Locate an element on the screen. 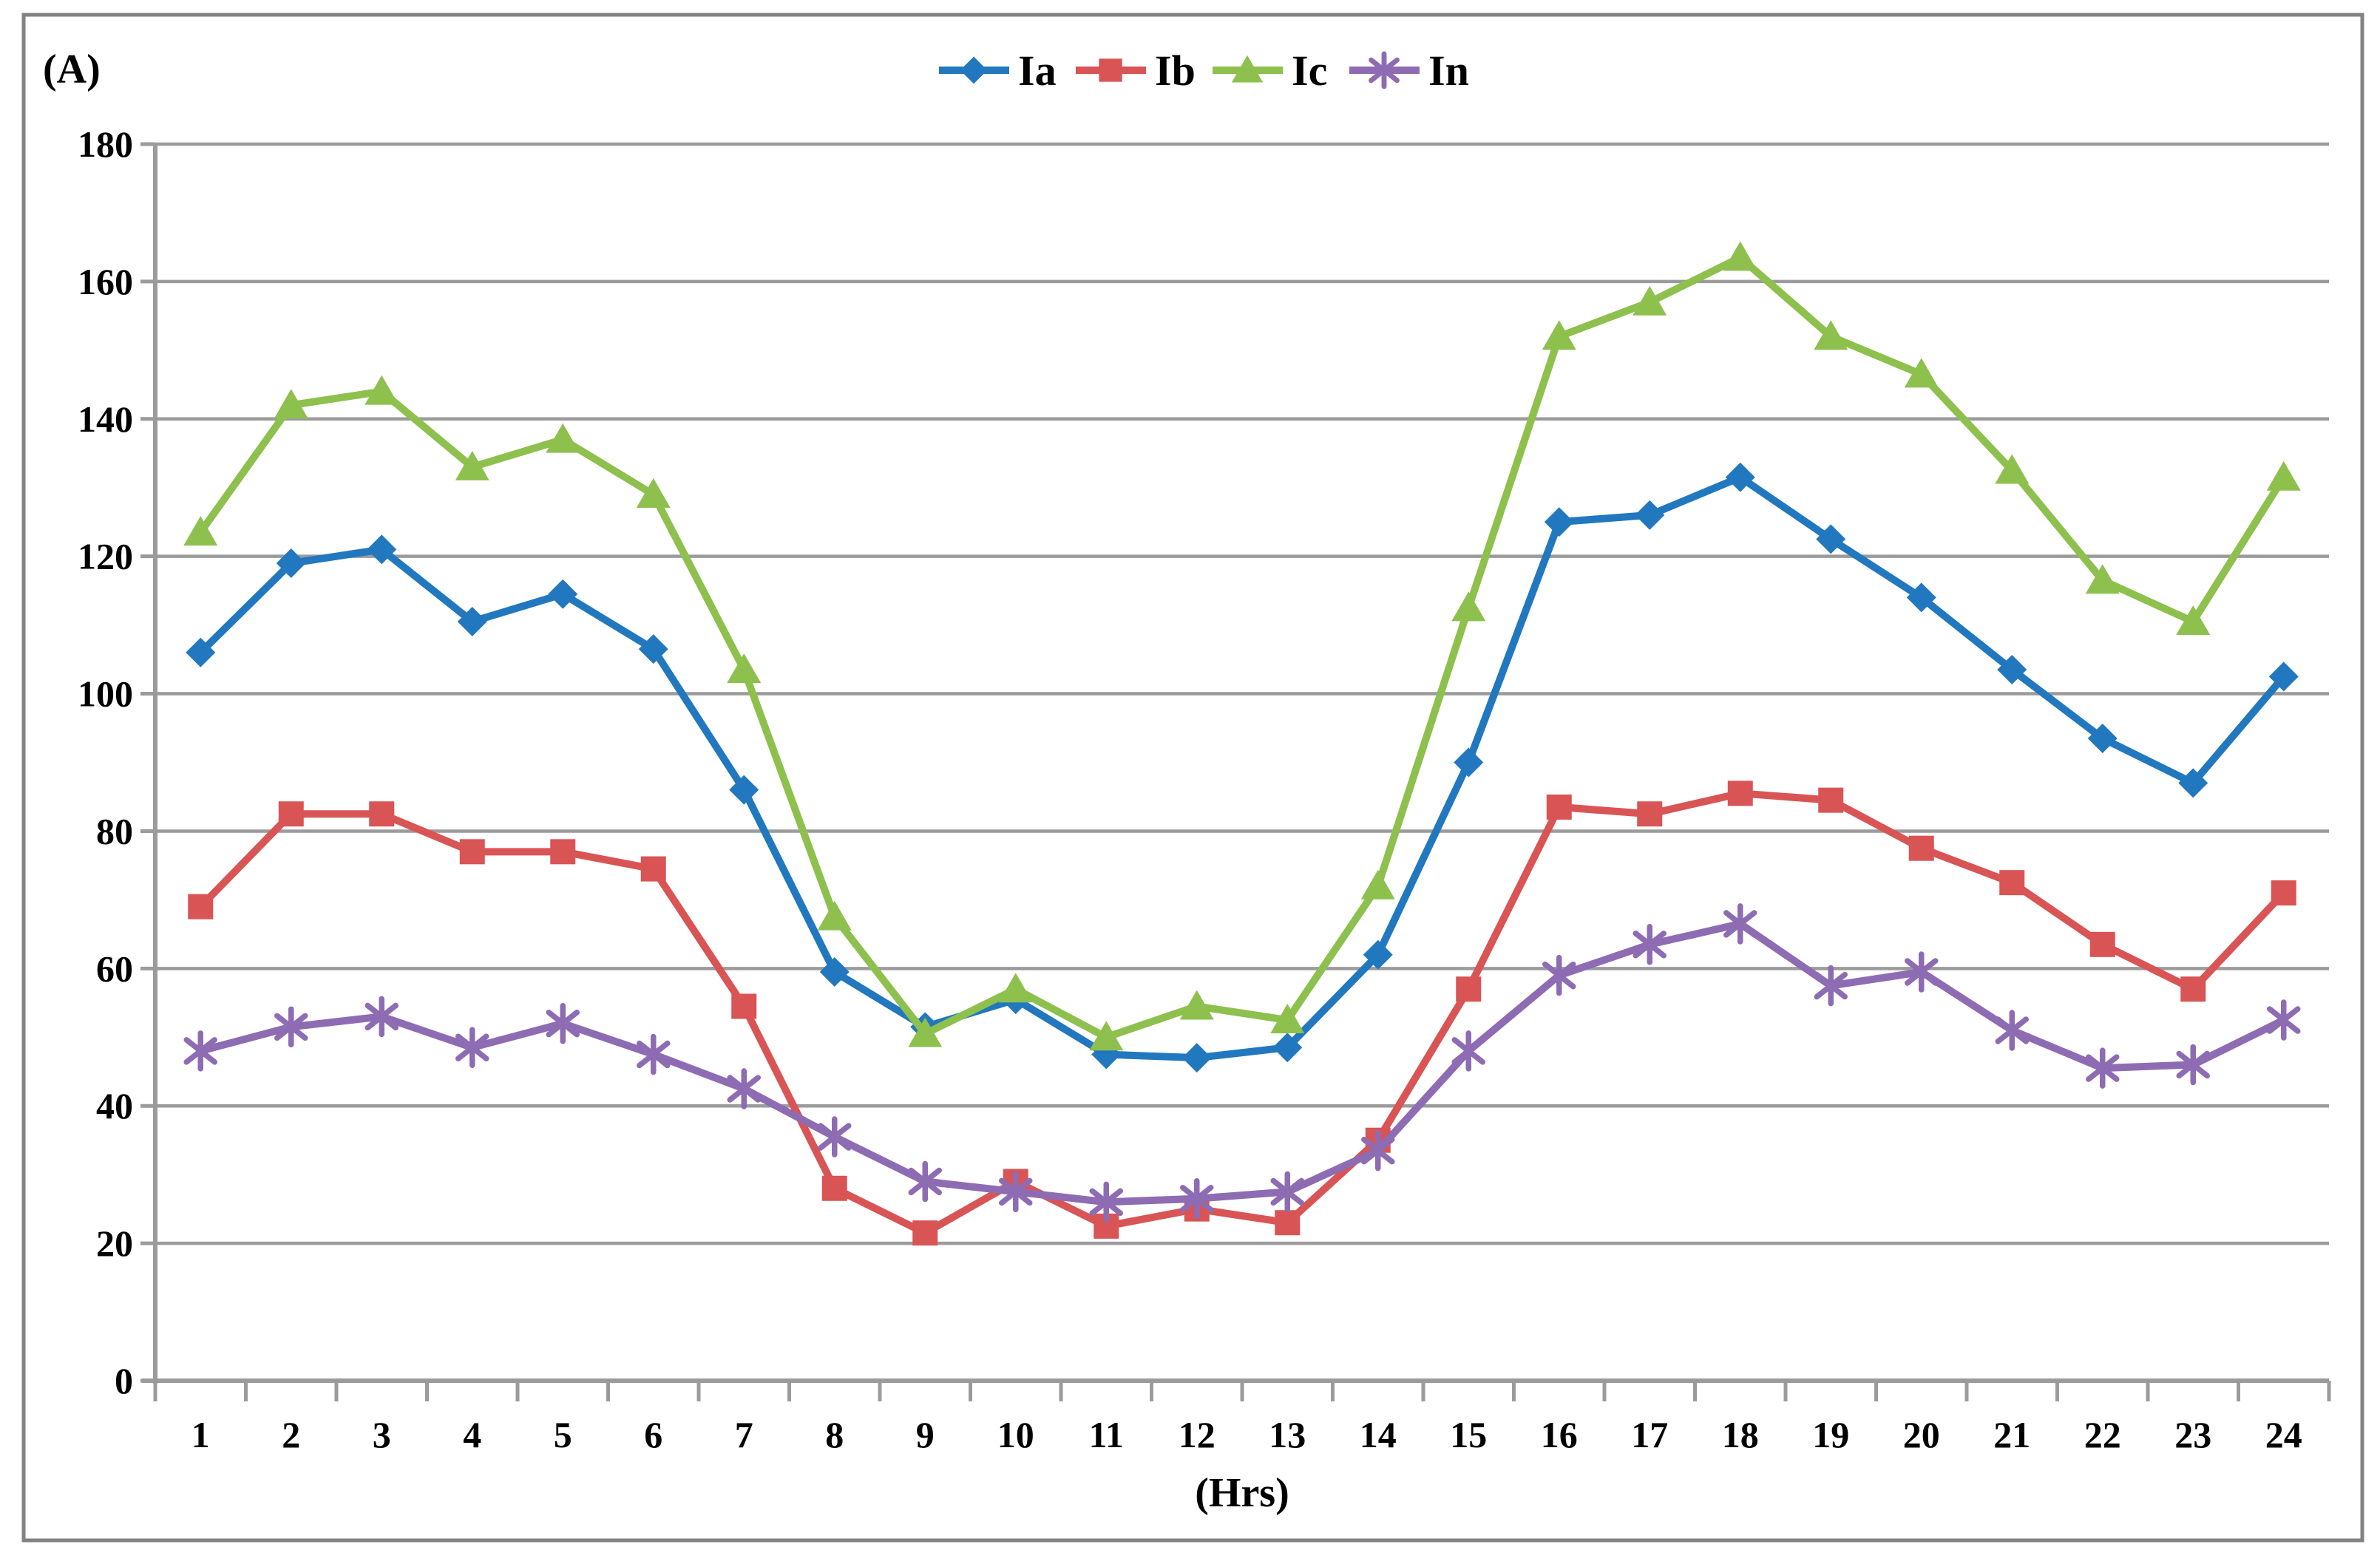 This screenshot has height=1564, width=2380. y-tick-label: 40 is located at coordinates (115, 1105).